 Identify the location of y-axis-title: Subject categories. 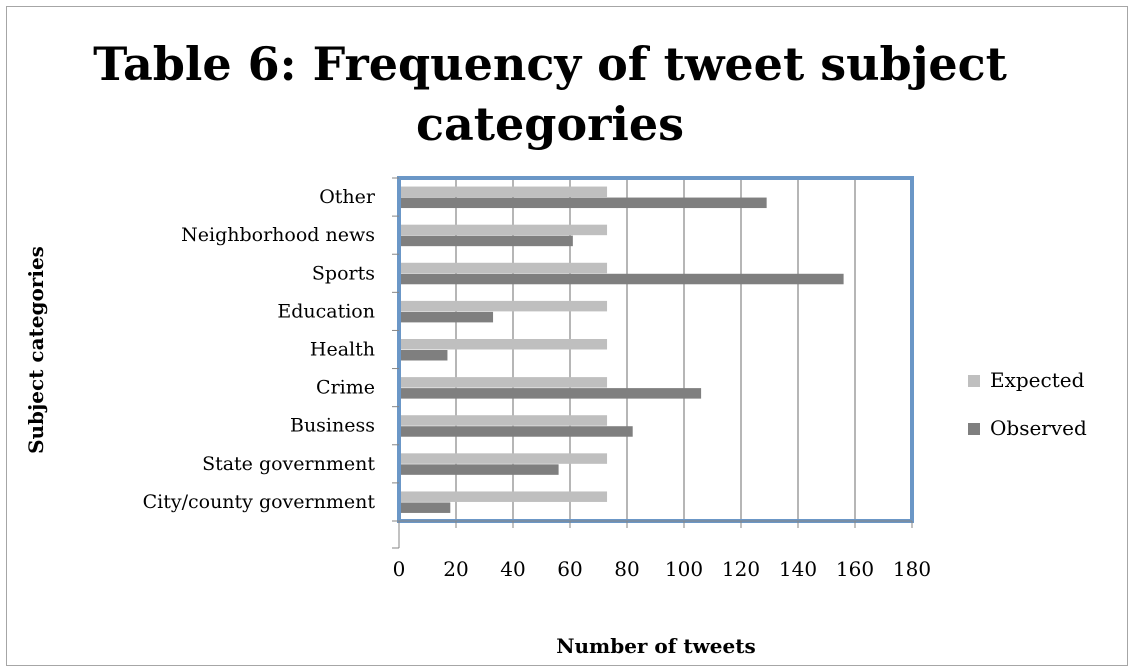
(36, 350).